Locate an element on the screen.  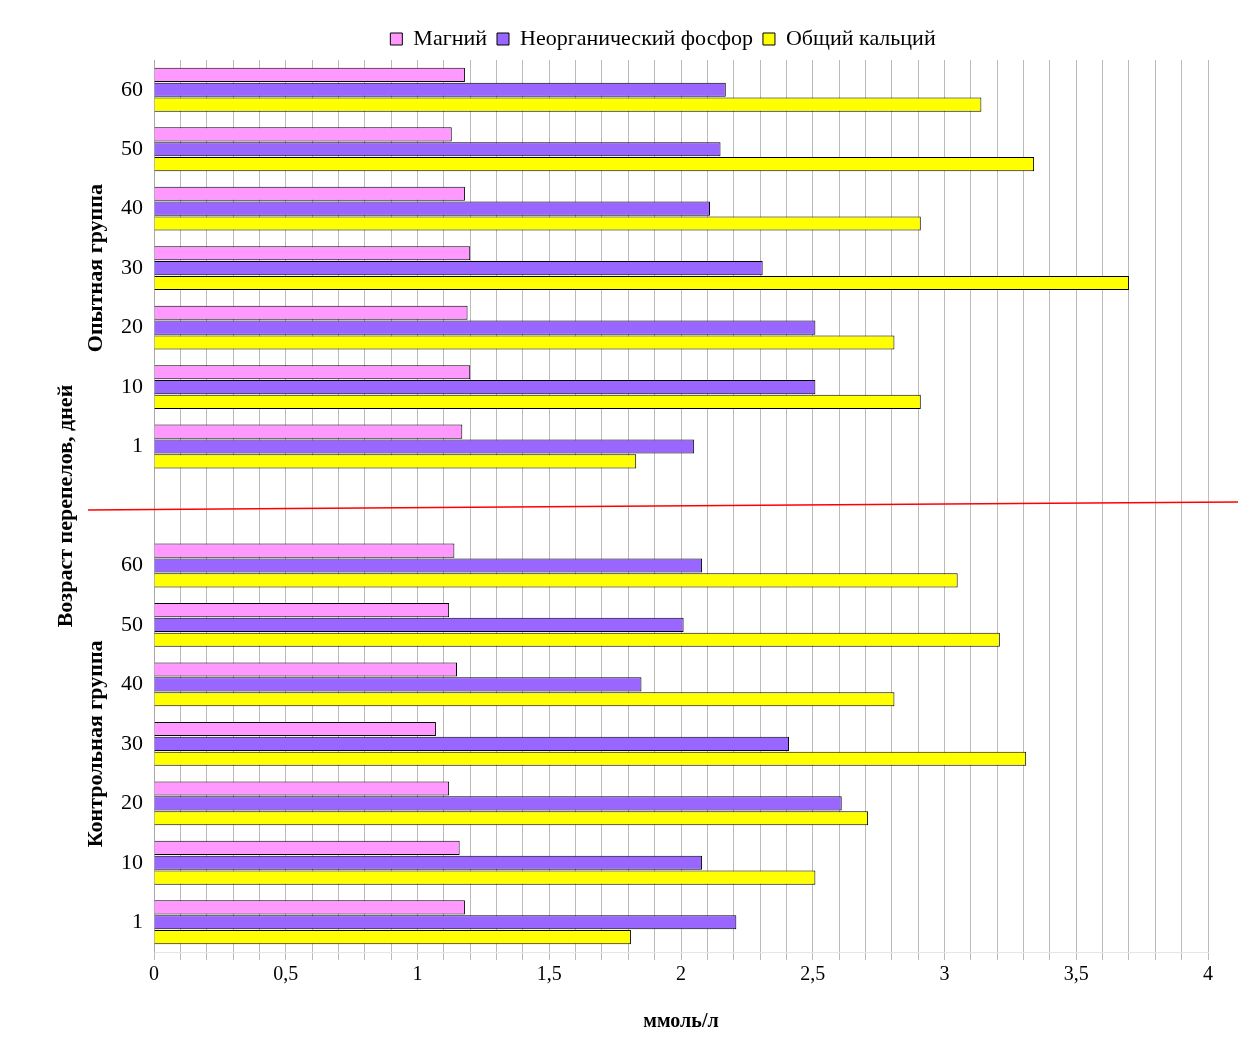
legend-label: Общий кальций is located at coordinates (860, 37).